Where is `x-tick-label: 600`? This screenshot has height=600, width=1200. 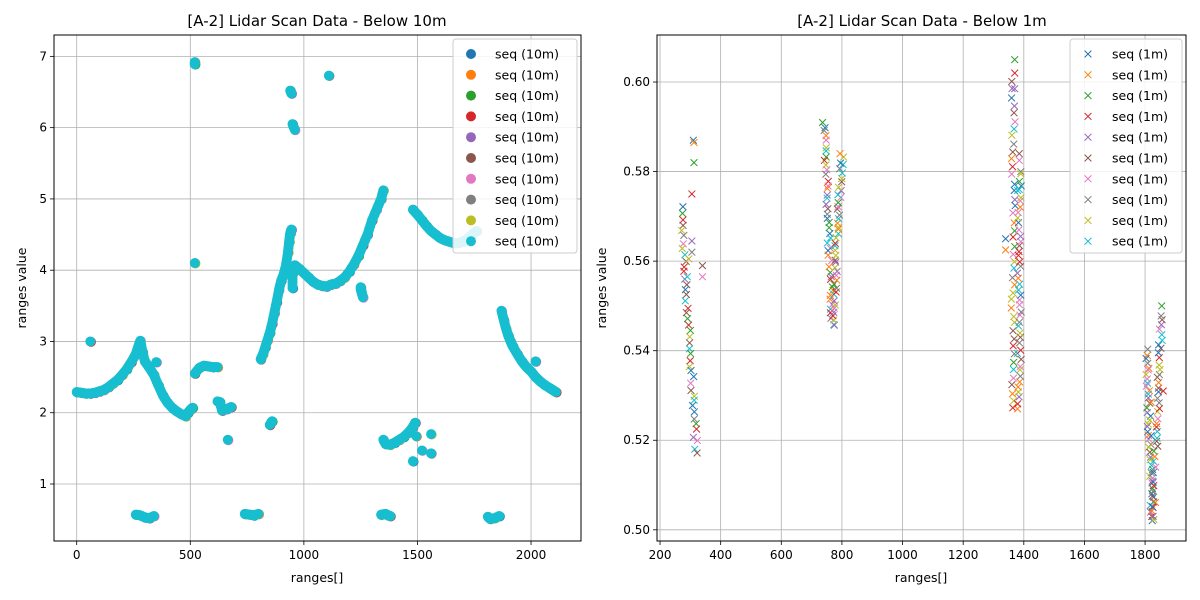 x-tick-label: 600 is located at coordinates (781, 555).